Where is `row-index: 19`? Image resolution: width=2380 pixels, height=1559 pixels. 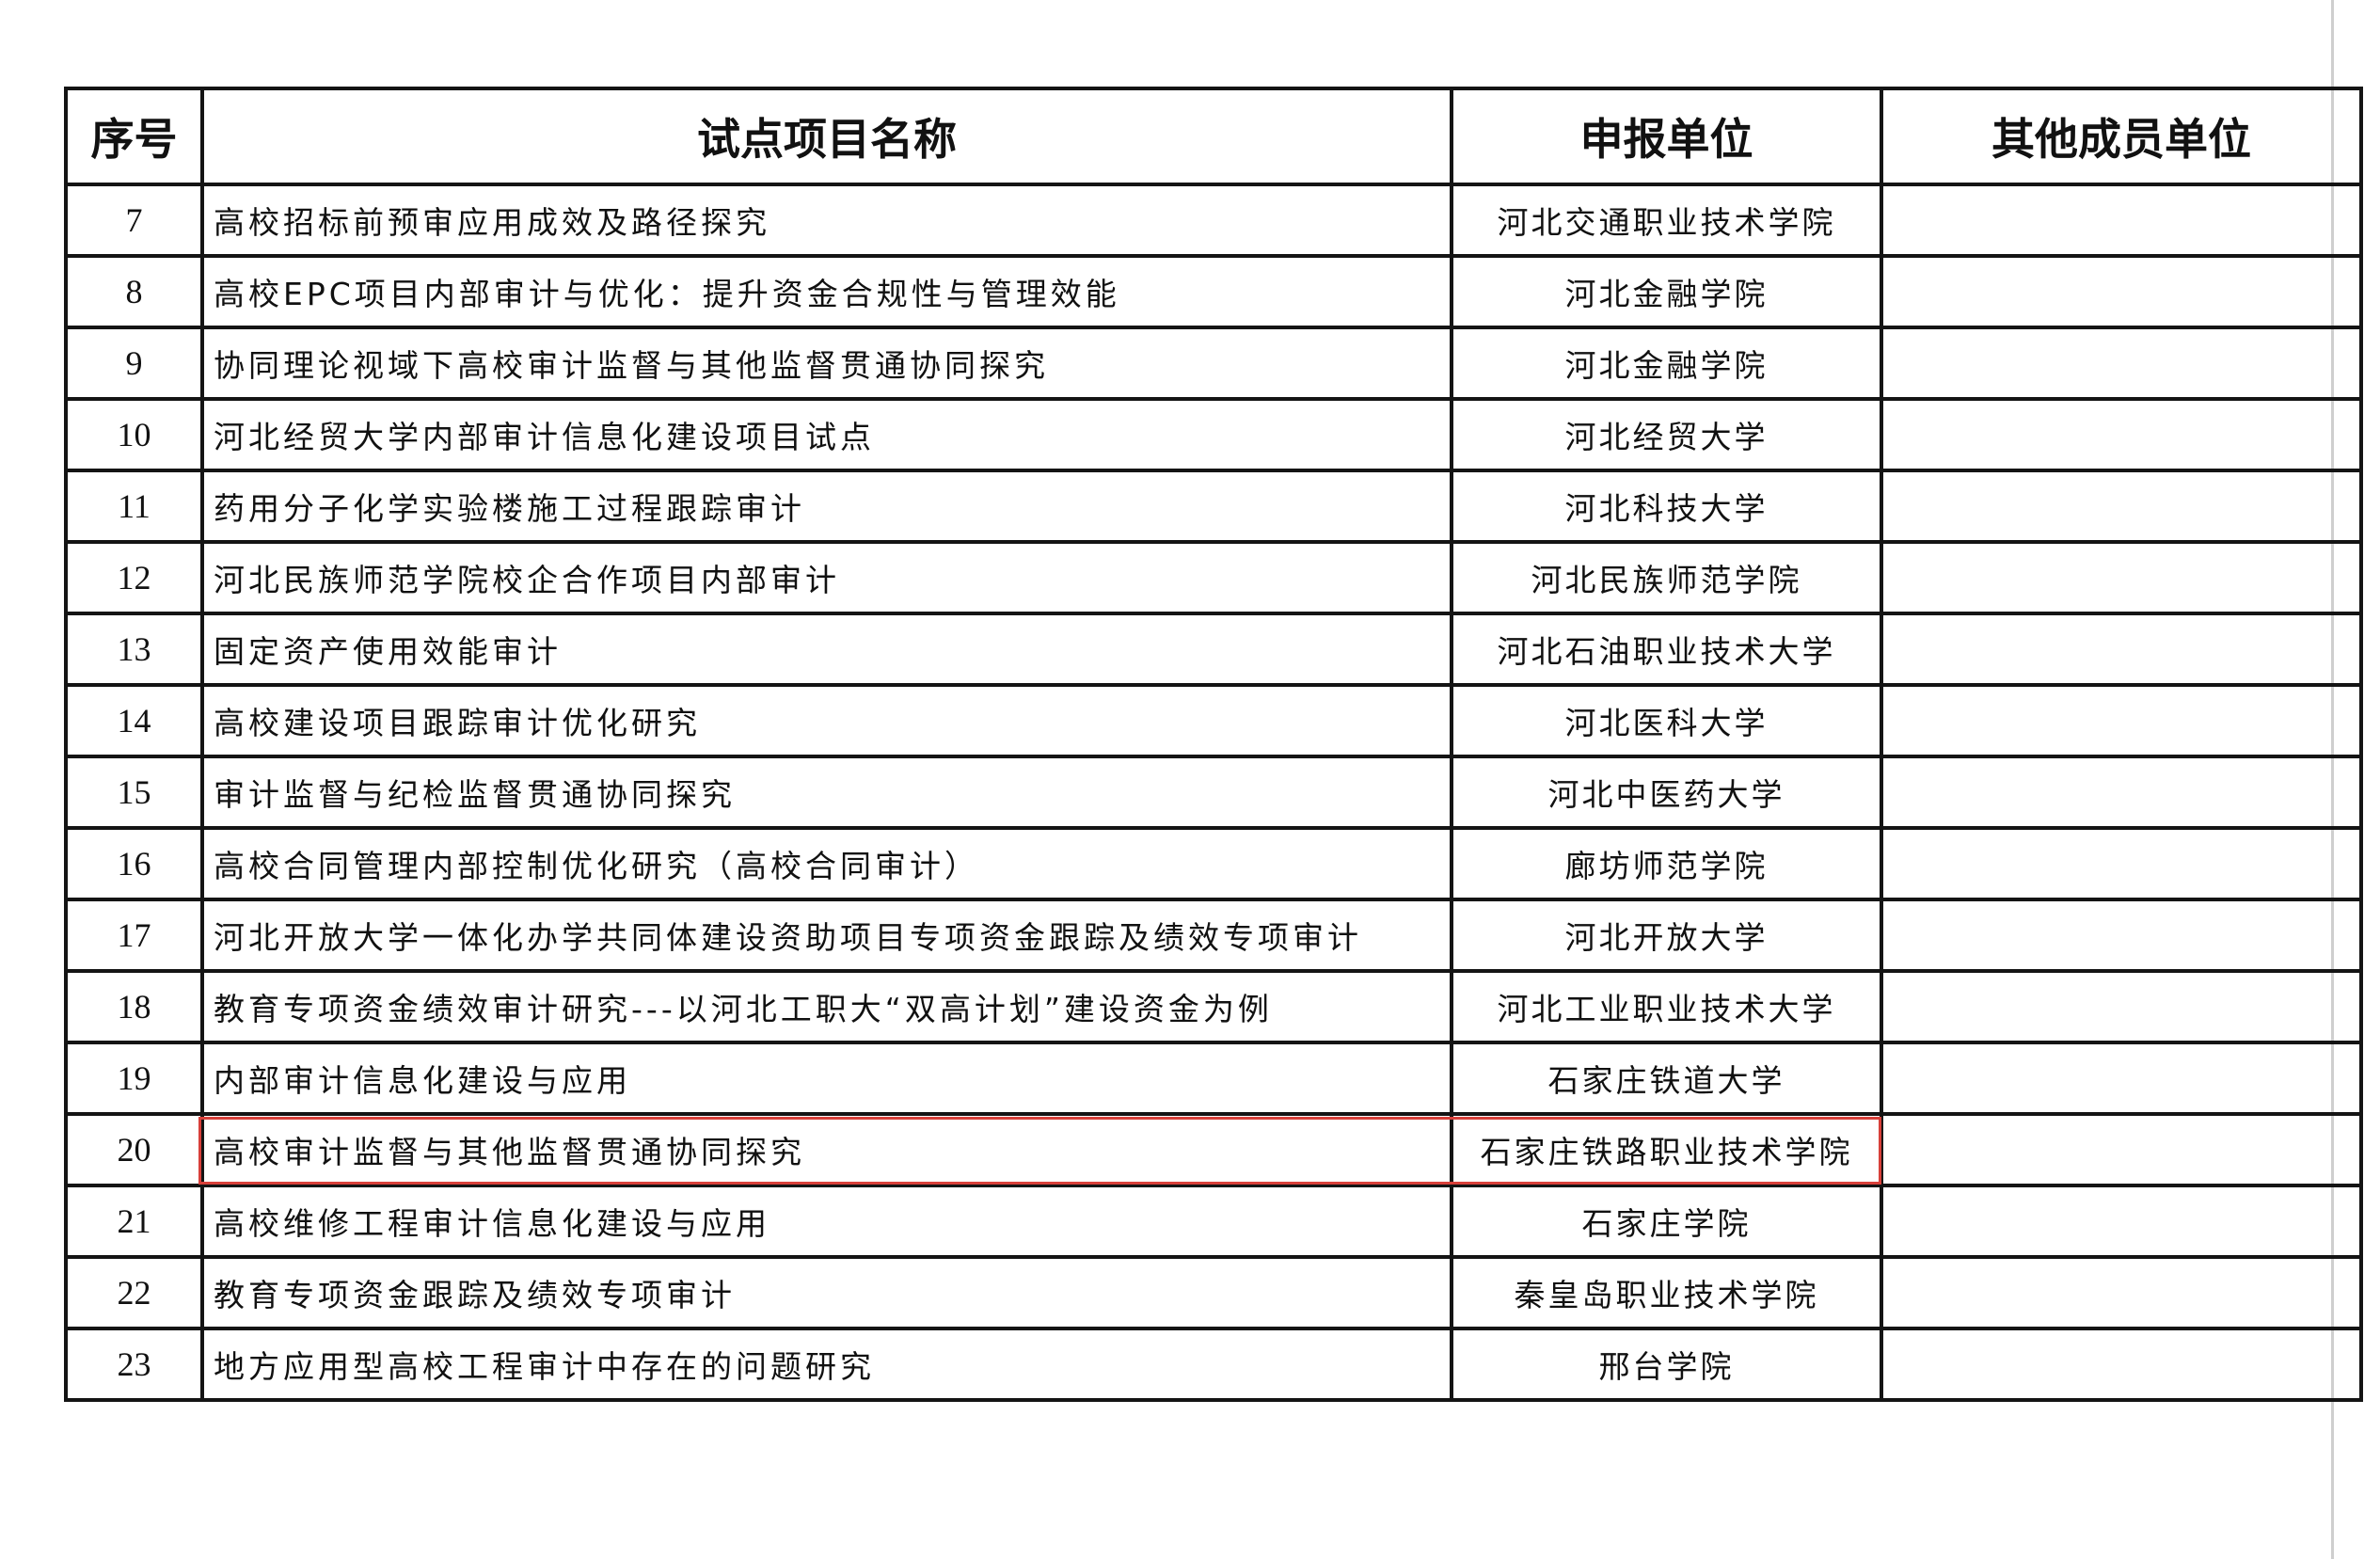
row-index: 19 is located at coordinates (134, 1078).